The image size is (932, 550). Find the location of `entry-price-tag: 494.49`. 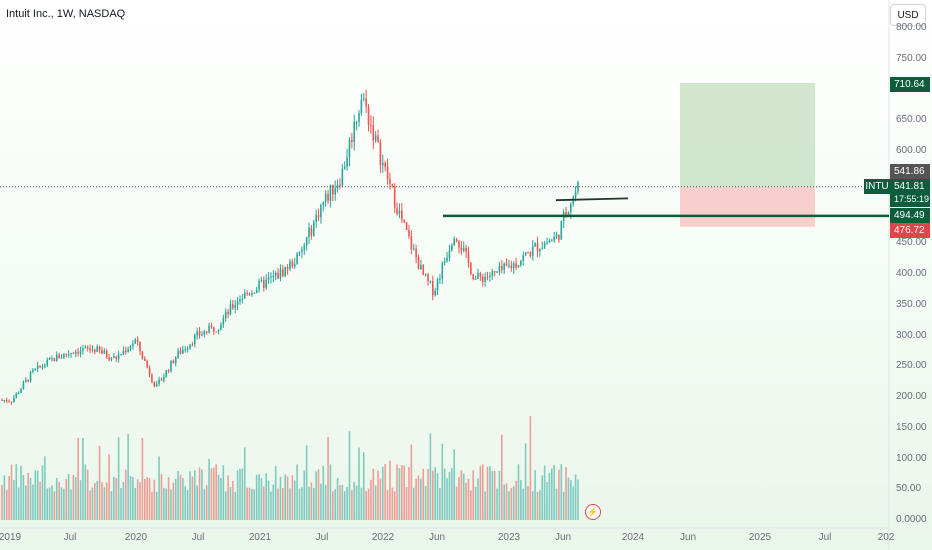

entry-price-tag: 494.49 is located at coordinates (910, 215).